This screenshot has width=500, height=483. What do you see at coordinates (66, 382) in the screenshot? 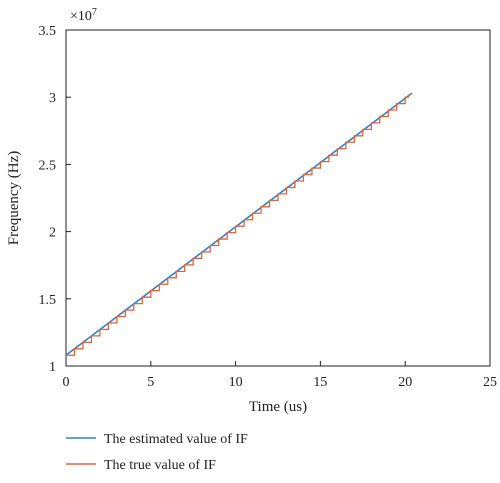
I see `x-tick-label: 0` at bounding box center [66, 382].